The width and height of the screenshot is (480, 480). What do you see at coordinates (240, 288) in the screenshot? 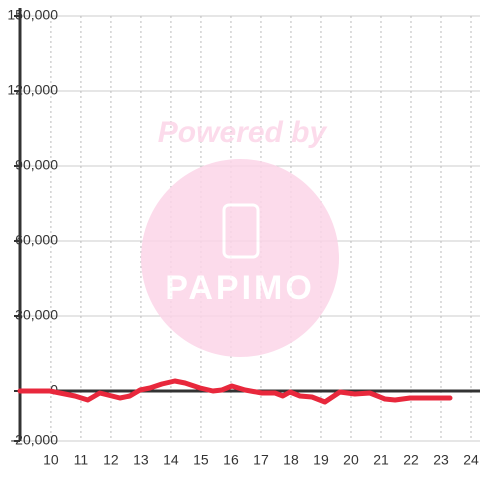
I see `watermark-logo: PAPIMO` at bounding box center [240, 288].